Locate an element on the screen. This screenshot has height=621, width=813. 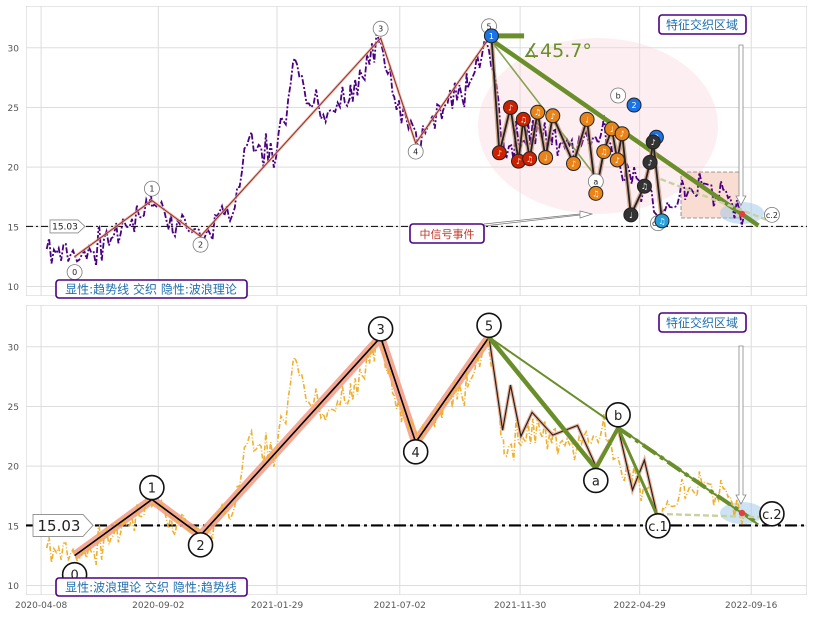
chart2-trend-e is located at coordinates (686, 474).